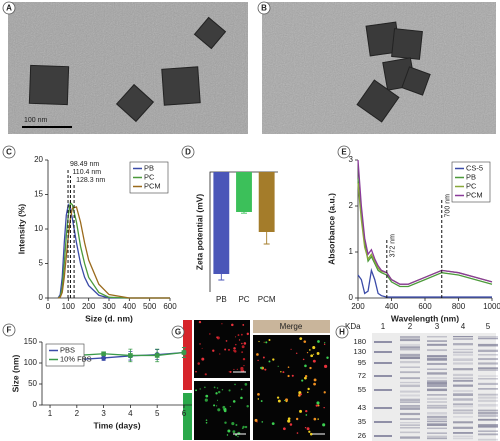 Image resolution: width=500 pixels, height=441 pixels. What do you see at coordinates (266, 238) in the screenshot?
I see `error-bar` at bounding box center [266, 238].